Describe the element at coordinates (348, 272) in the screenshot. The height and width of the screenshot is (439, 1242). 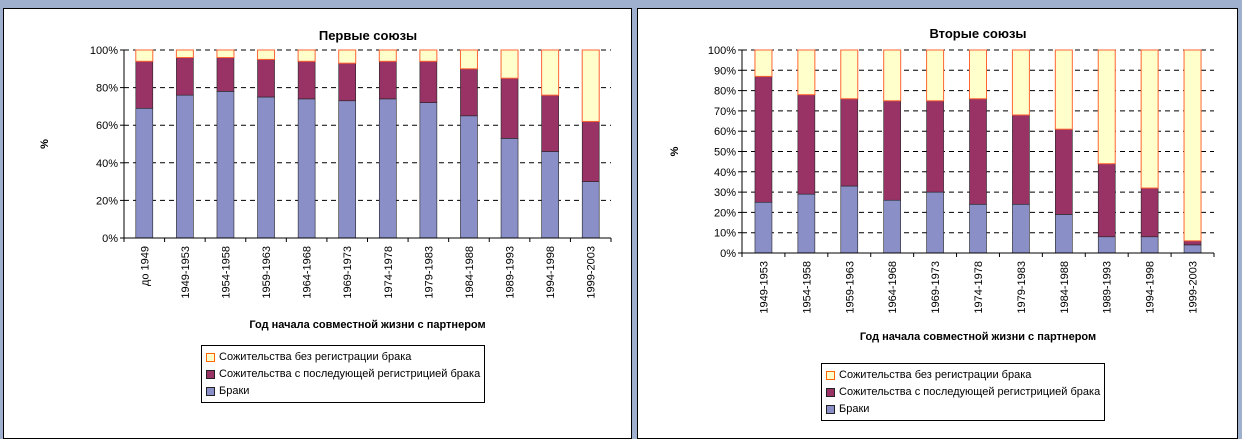
I see `x-tick-label: 1969-1973` at that location.